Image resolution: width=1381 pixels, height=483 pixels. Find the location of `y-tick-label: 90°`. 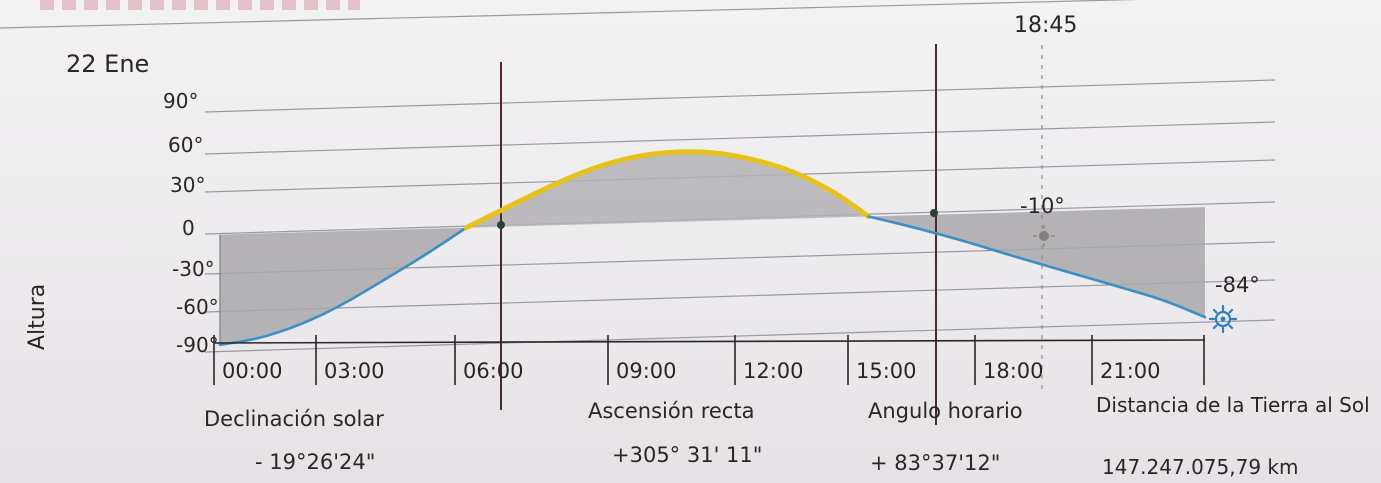

y-tick-label: 90° is located at coordinates (180, 101).